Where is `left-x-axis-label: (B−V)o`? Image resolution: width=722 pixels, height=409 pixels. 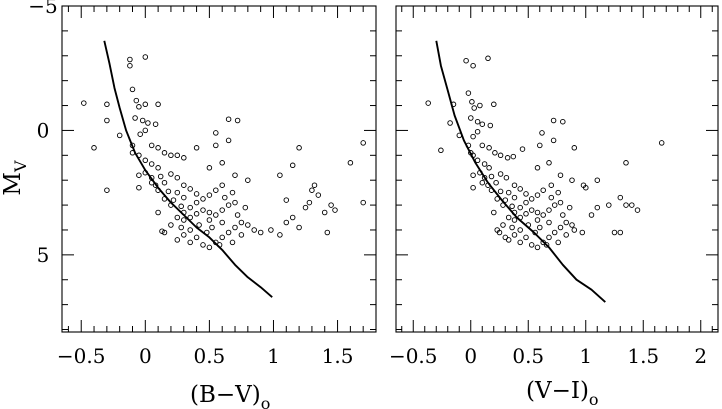 left-x-axis-label: (B−V)o is located at coordinates (230, 395).